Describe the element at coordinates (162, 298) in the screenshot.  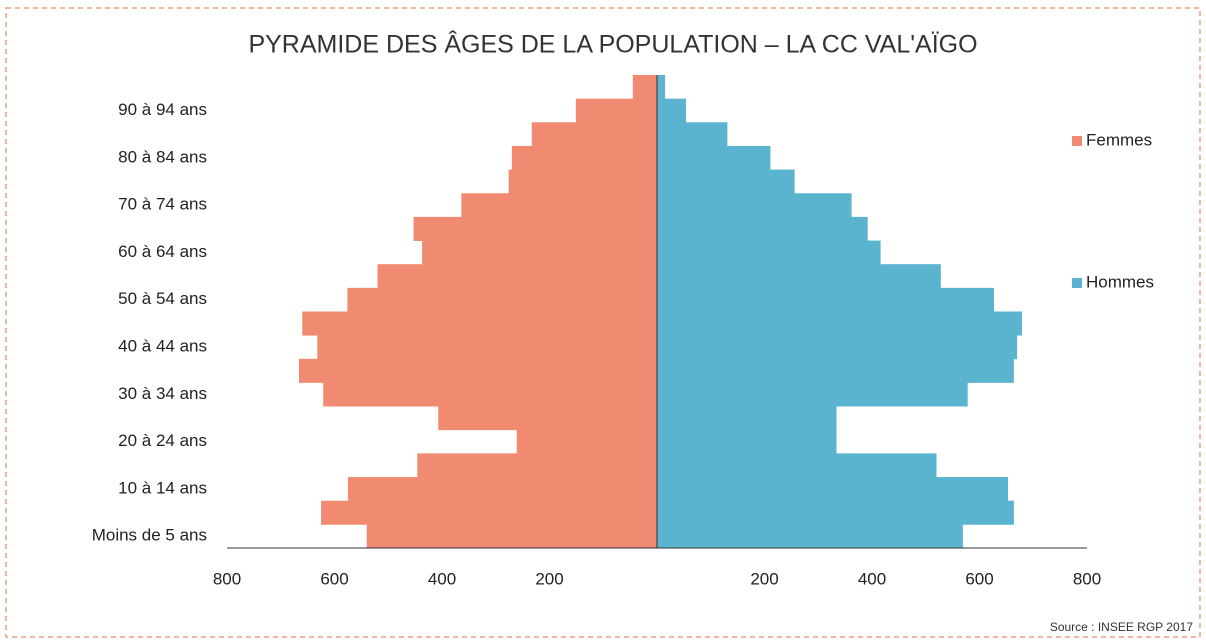
I see `y-tick-label: 50 à 54 ans` at that location.